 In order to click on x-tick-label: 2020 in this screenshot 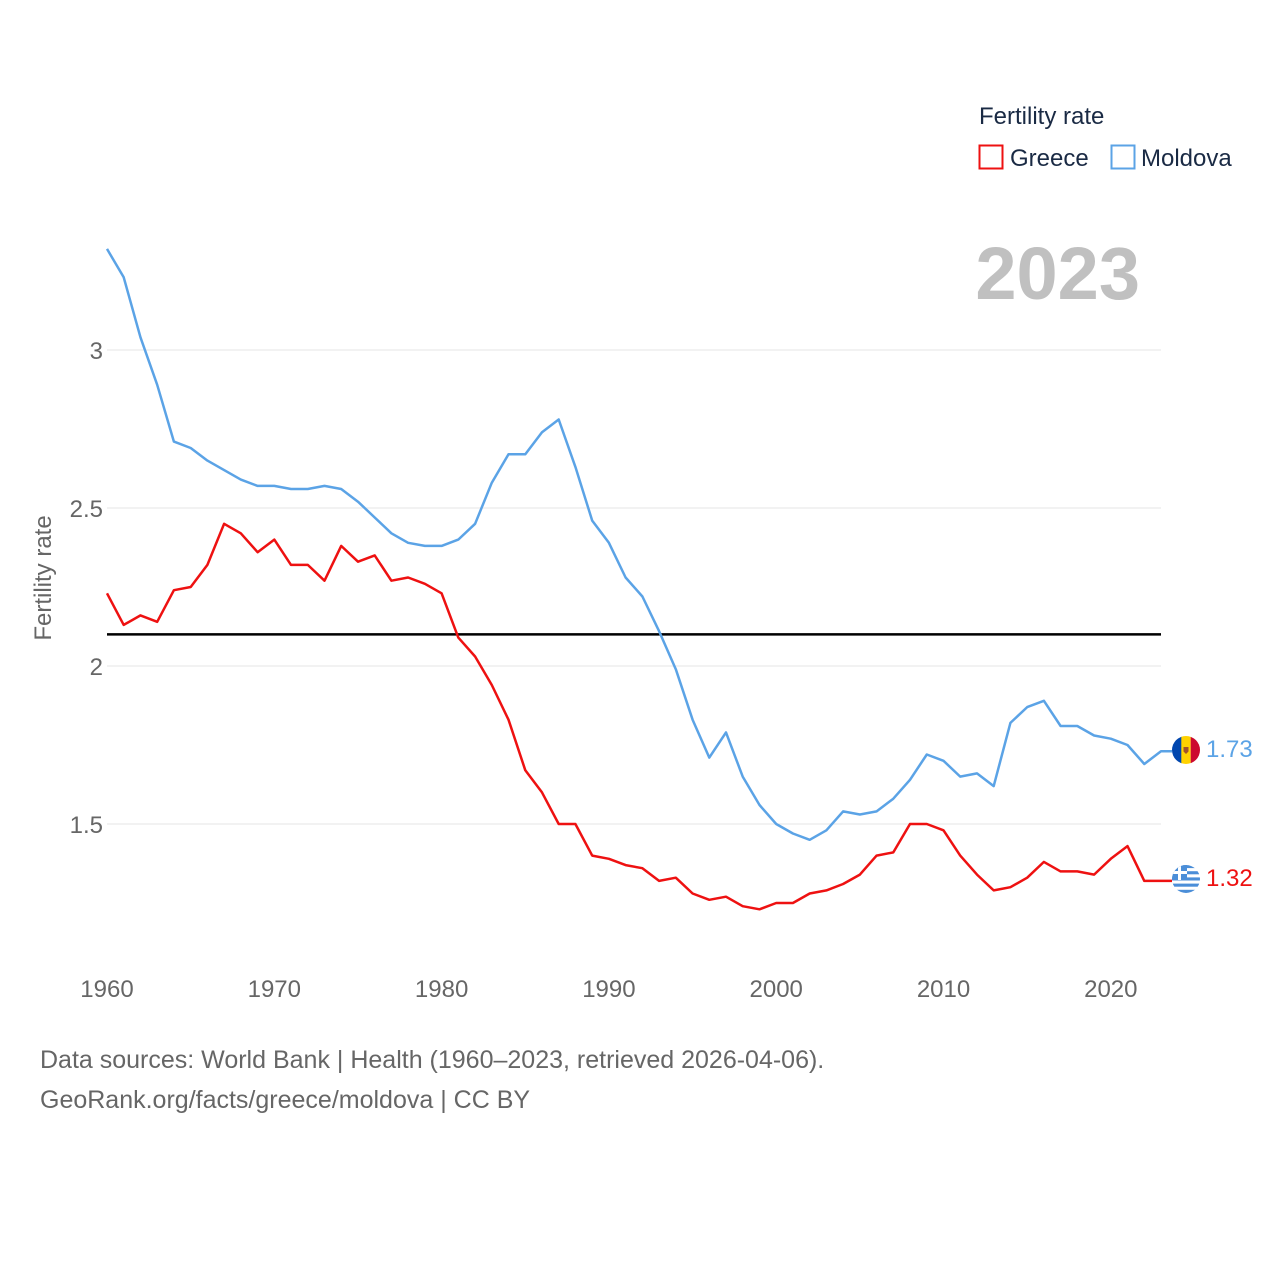, I will do `click(1110, 989)`.